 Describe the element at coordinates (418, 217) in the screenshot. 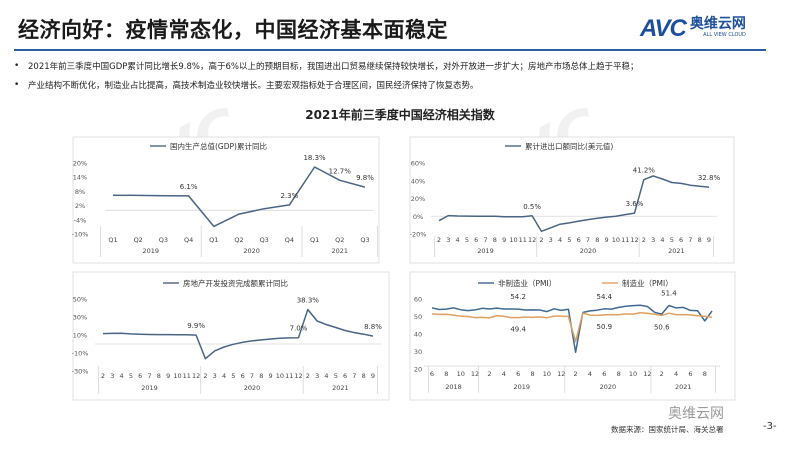

I see `y-tick-label: 0%` at that location.